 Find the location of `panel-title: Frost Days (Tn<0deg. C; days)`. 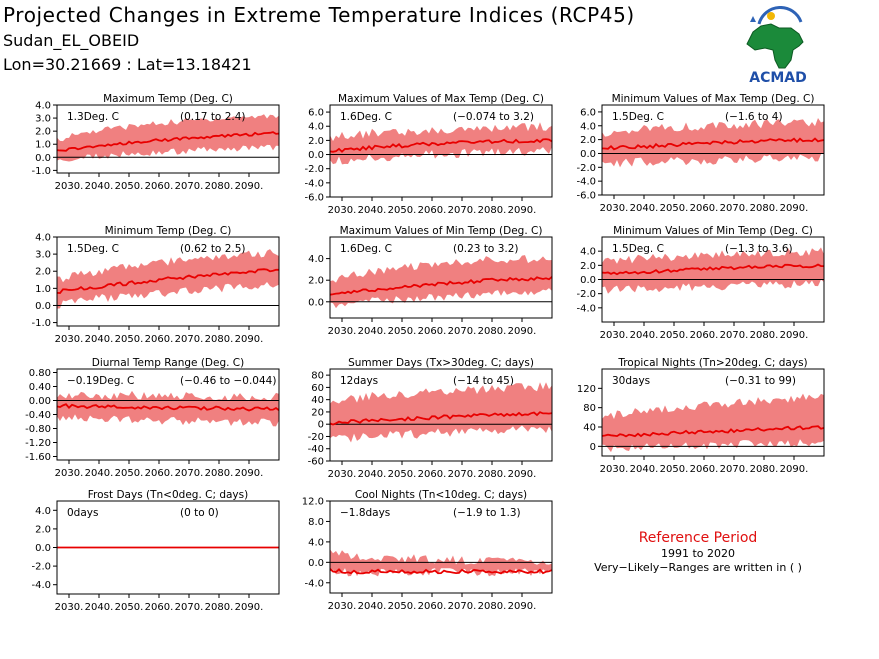

panel-title: Frost Days (Tn<0deg. C; days) is located at coordinates (168, 495).